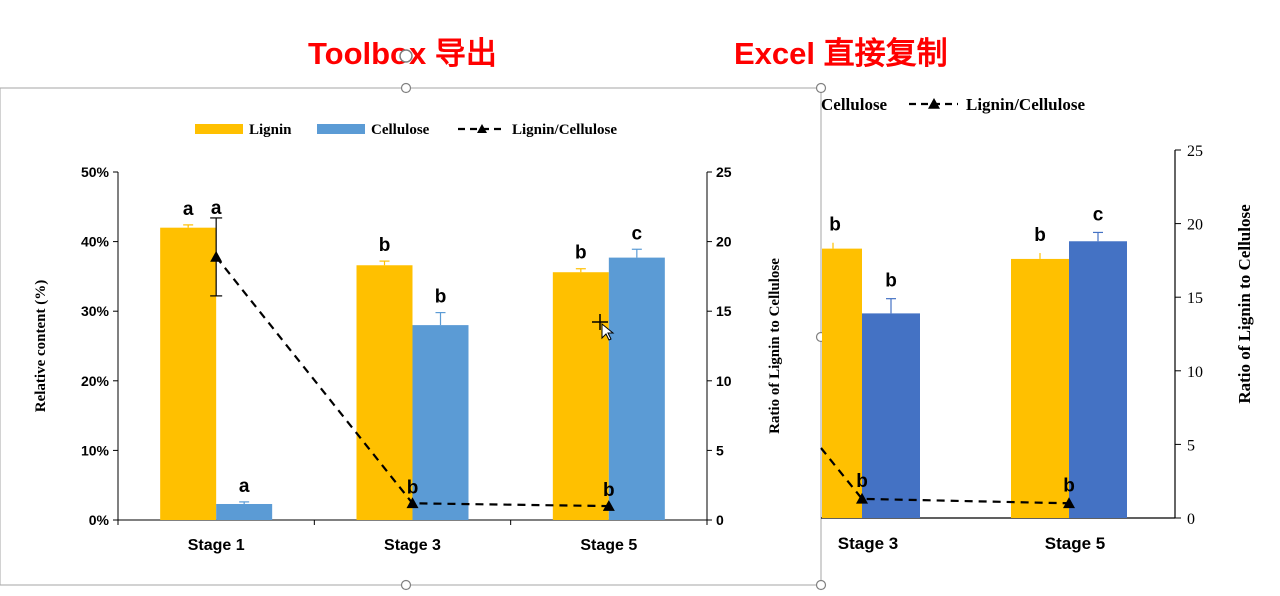 The image size is (1280, 596). What do you see at coordinates (99, 520) in the screenshot?
I see `y-tick-label: 0%` at bounding box center [99, 520].